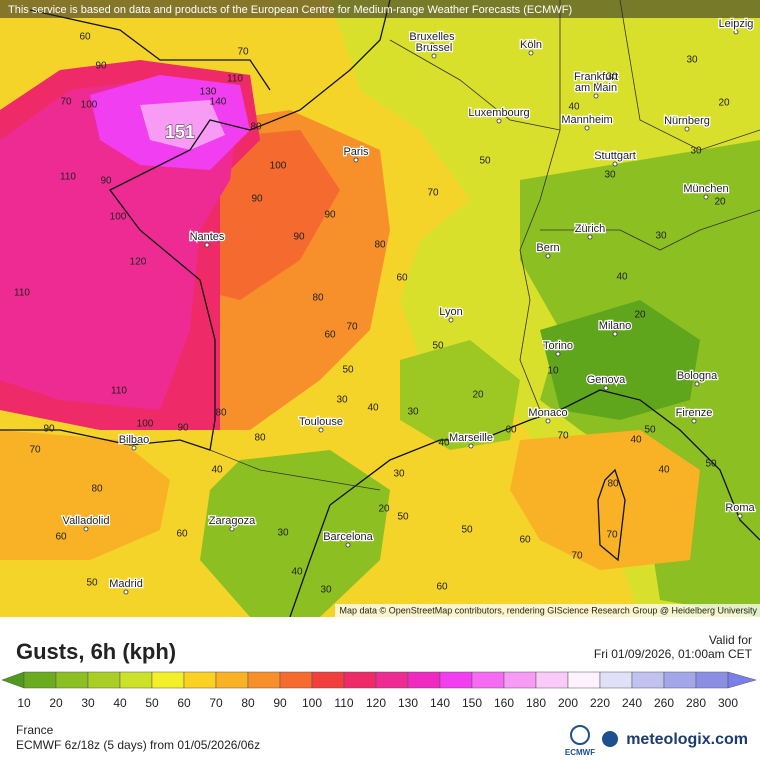 Image resolution: width=760 pixels, height=760 pixels. What do you see at coordinates (216, 703) in the screenshot?
I see `colorbar-tick-label: 70` at bounding box center [216, 703].